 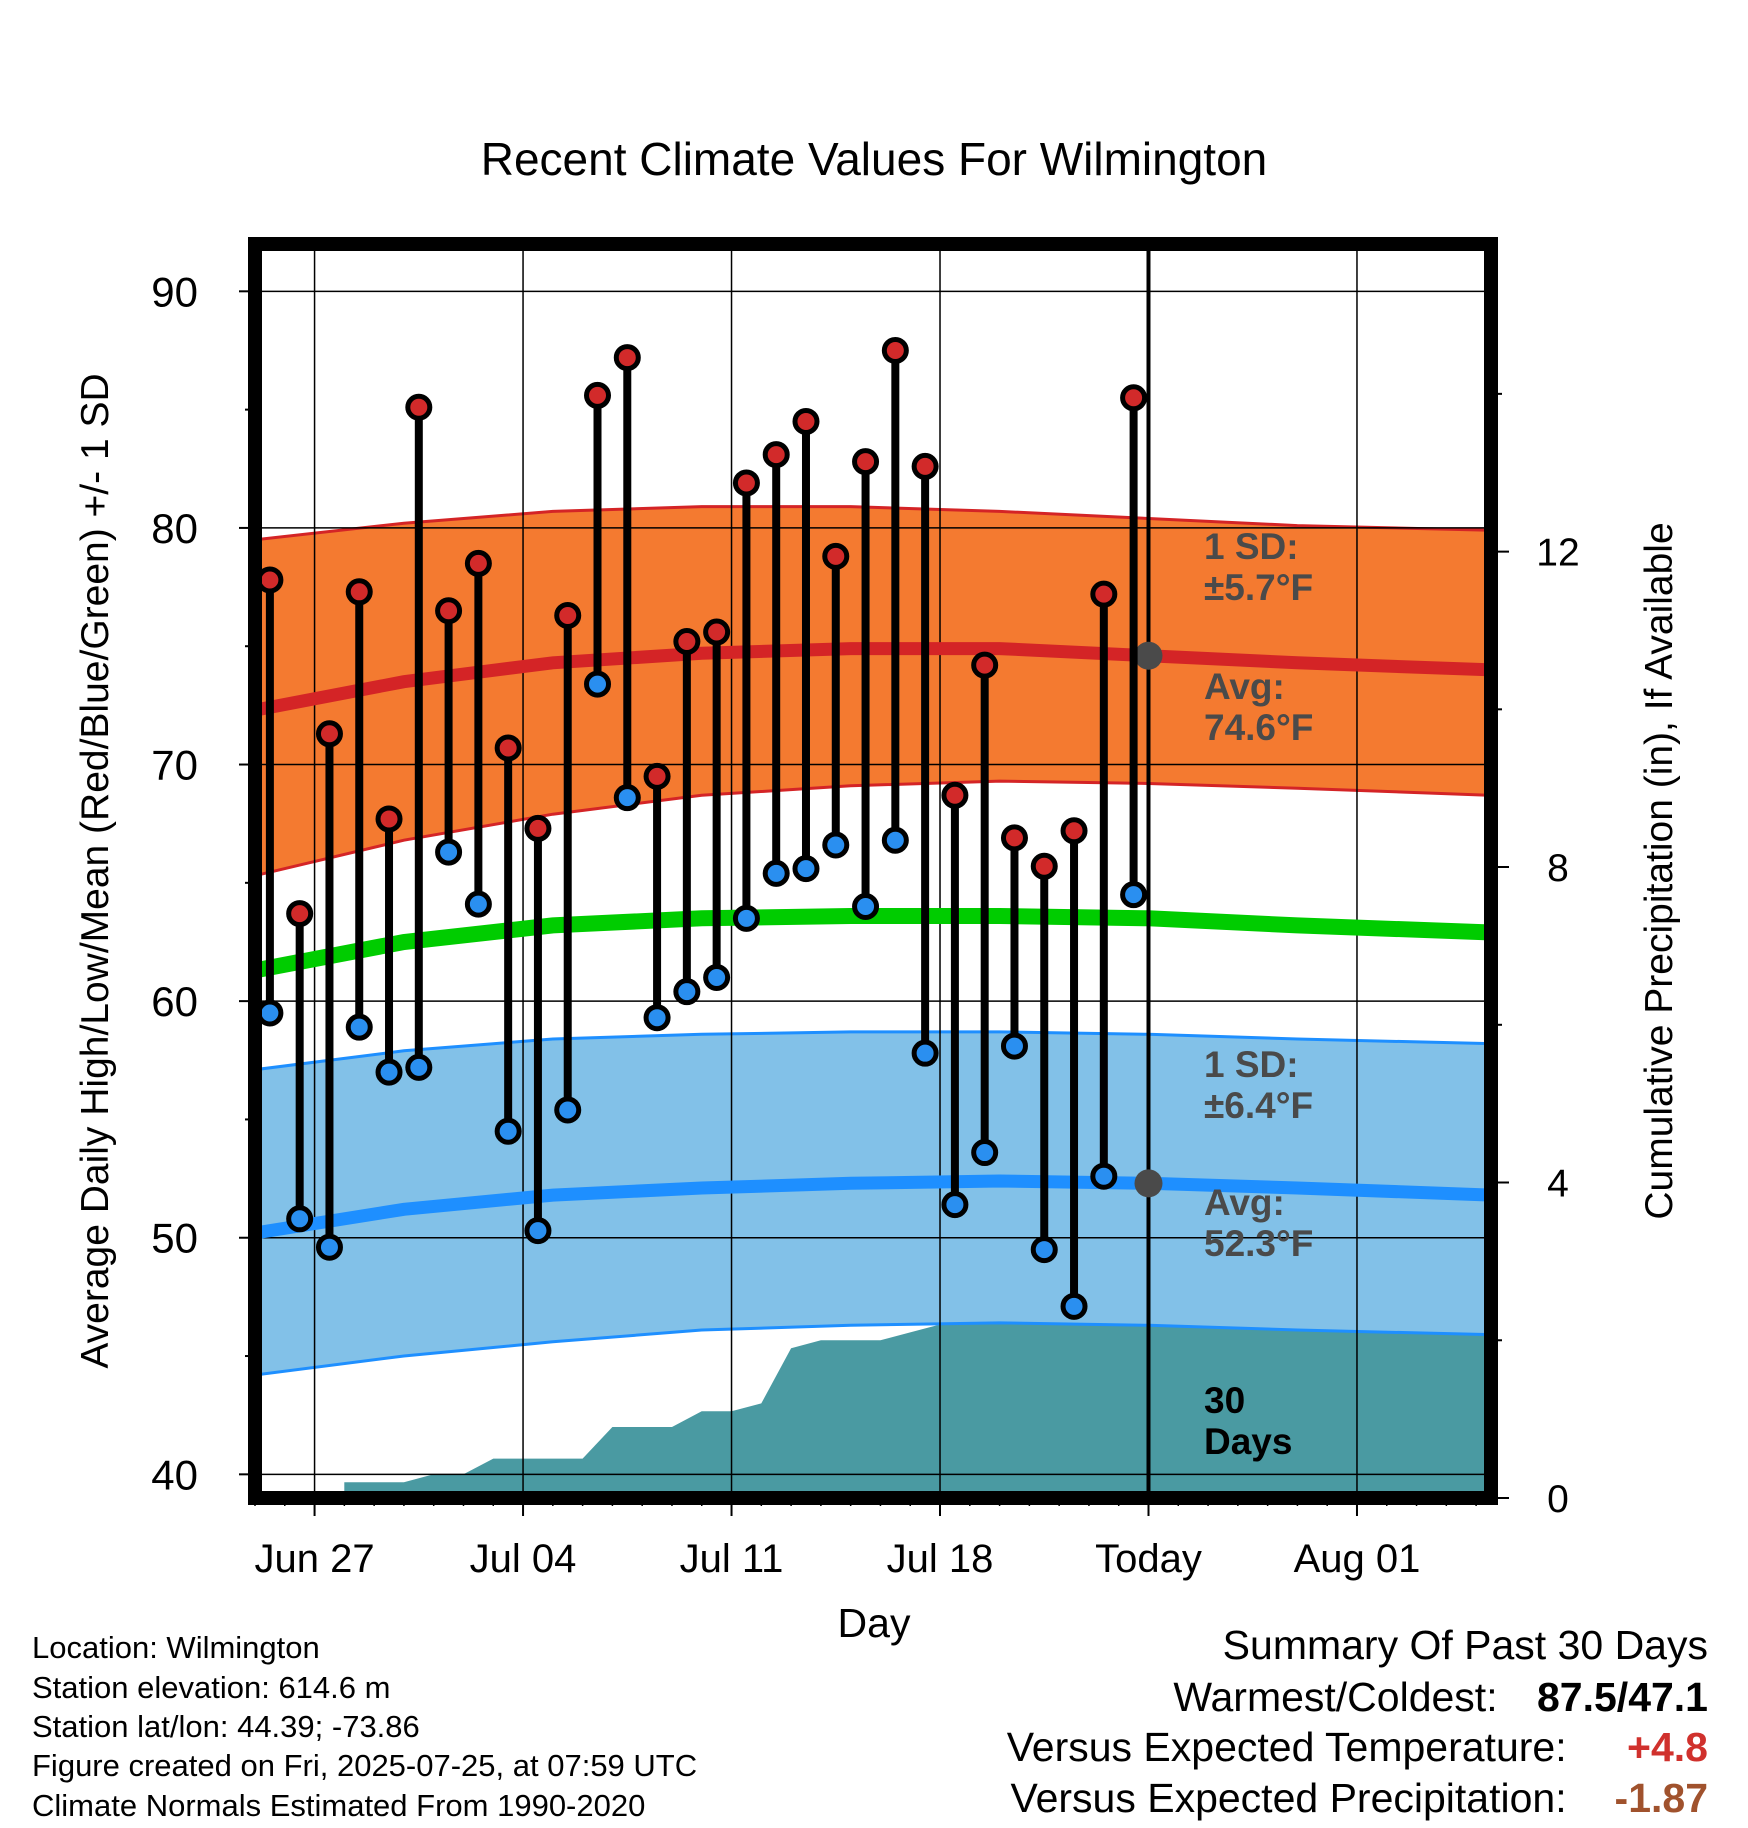 I want to click on elevation-text: Station elevation: 614.6 m, so click(x=211, y=1687).